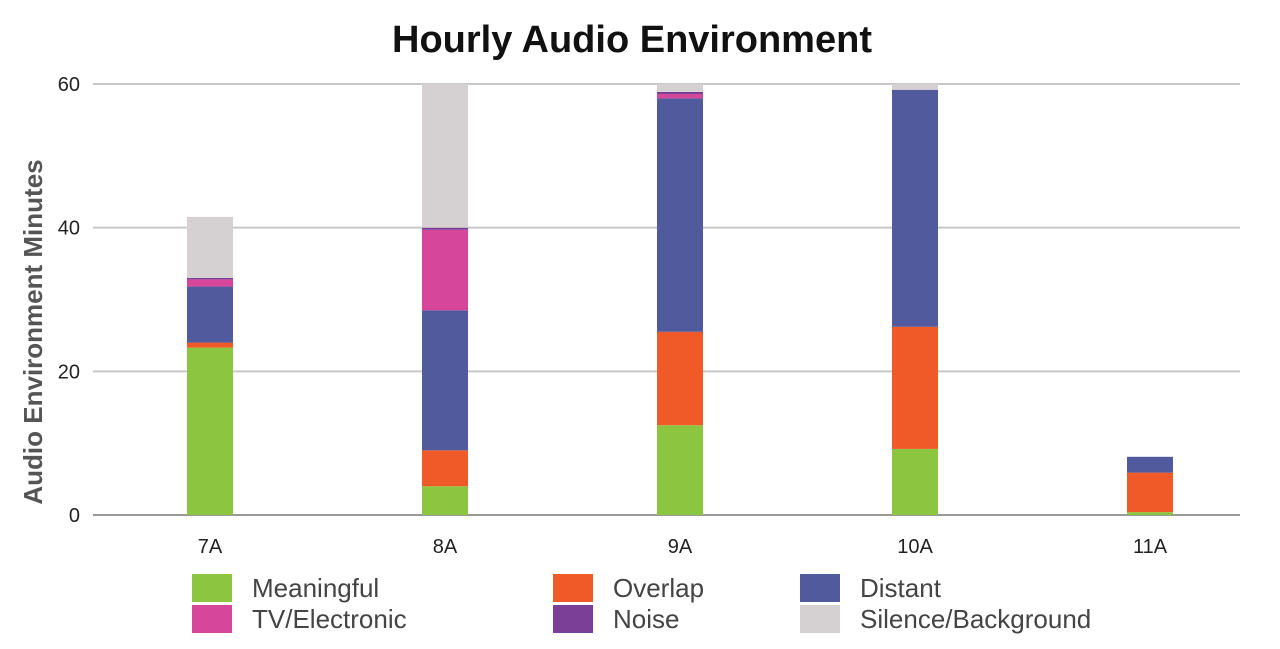  I want to click on chart-title: Hourly Audio Environment, so click(632, 40).